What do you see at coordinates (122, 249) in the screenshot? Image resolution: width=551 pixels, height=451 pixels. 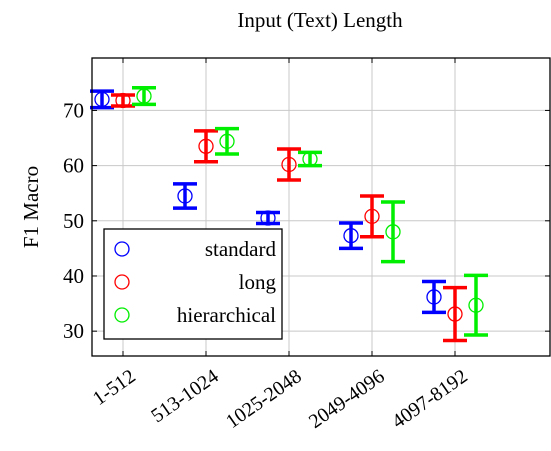 I see `legend-marker-standard` at bounding box center [122, 249].